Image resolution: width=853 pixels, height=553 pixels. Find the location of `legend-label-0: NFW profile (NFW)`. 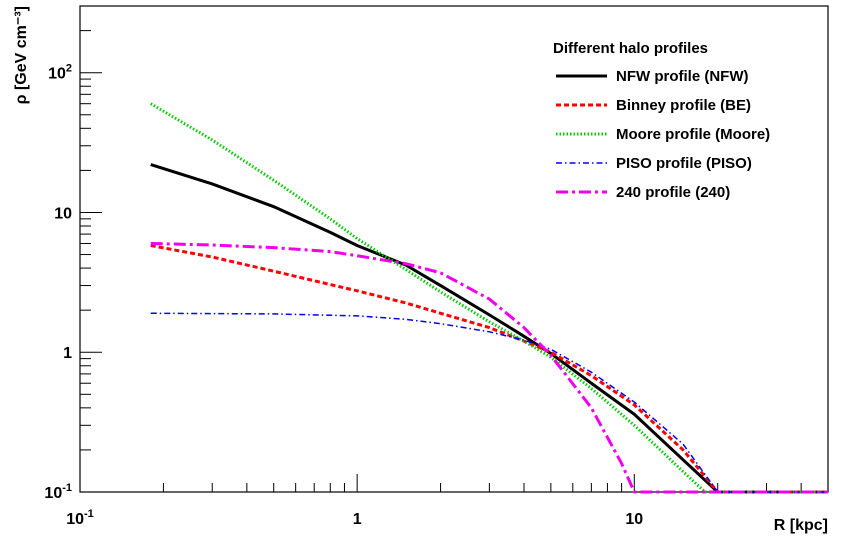

legend-label-0: NFW profile (NFW) is located at coordinates (682, 76).